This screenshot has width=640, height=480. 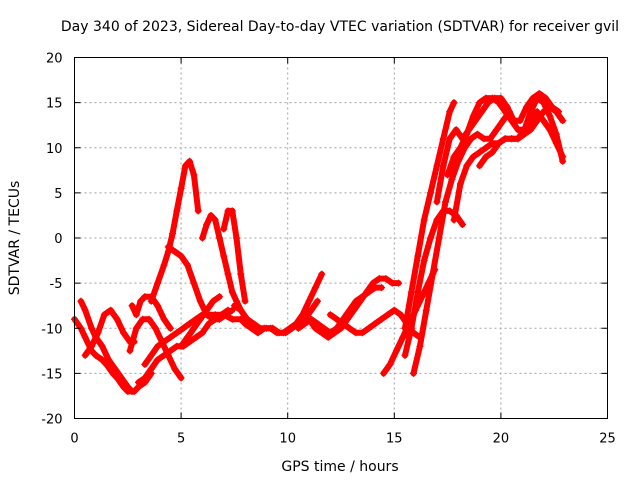 I want to click on x-tick-label: 5, so click(x=181, y=439).